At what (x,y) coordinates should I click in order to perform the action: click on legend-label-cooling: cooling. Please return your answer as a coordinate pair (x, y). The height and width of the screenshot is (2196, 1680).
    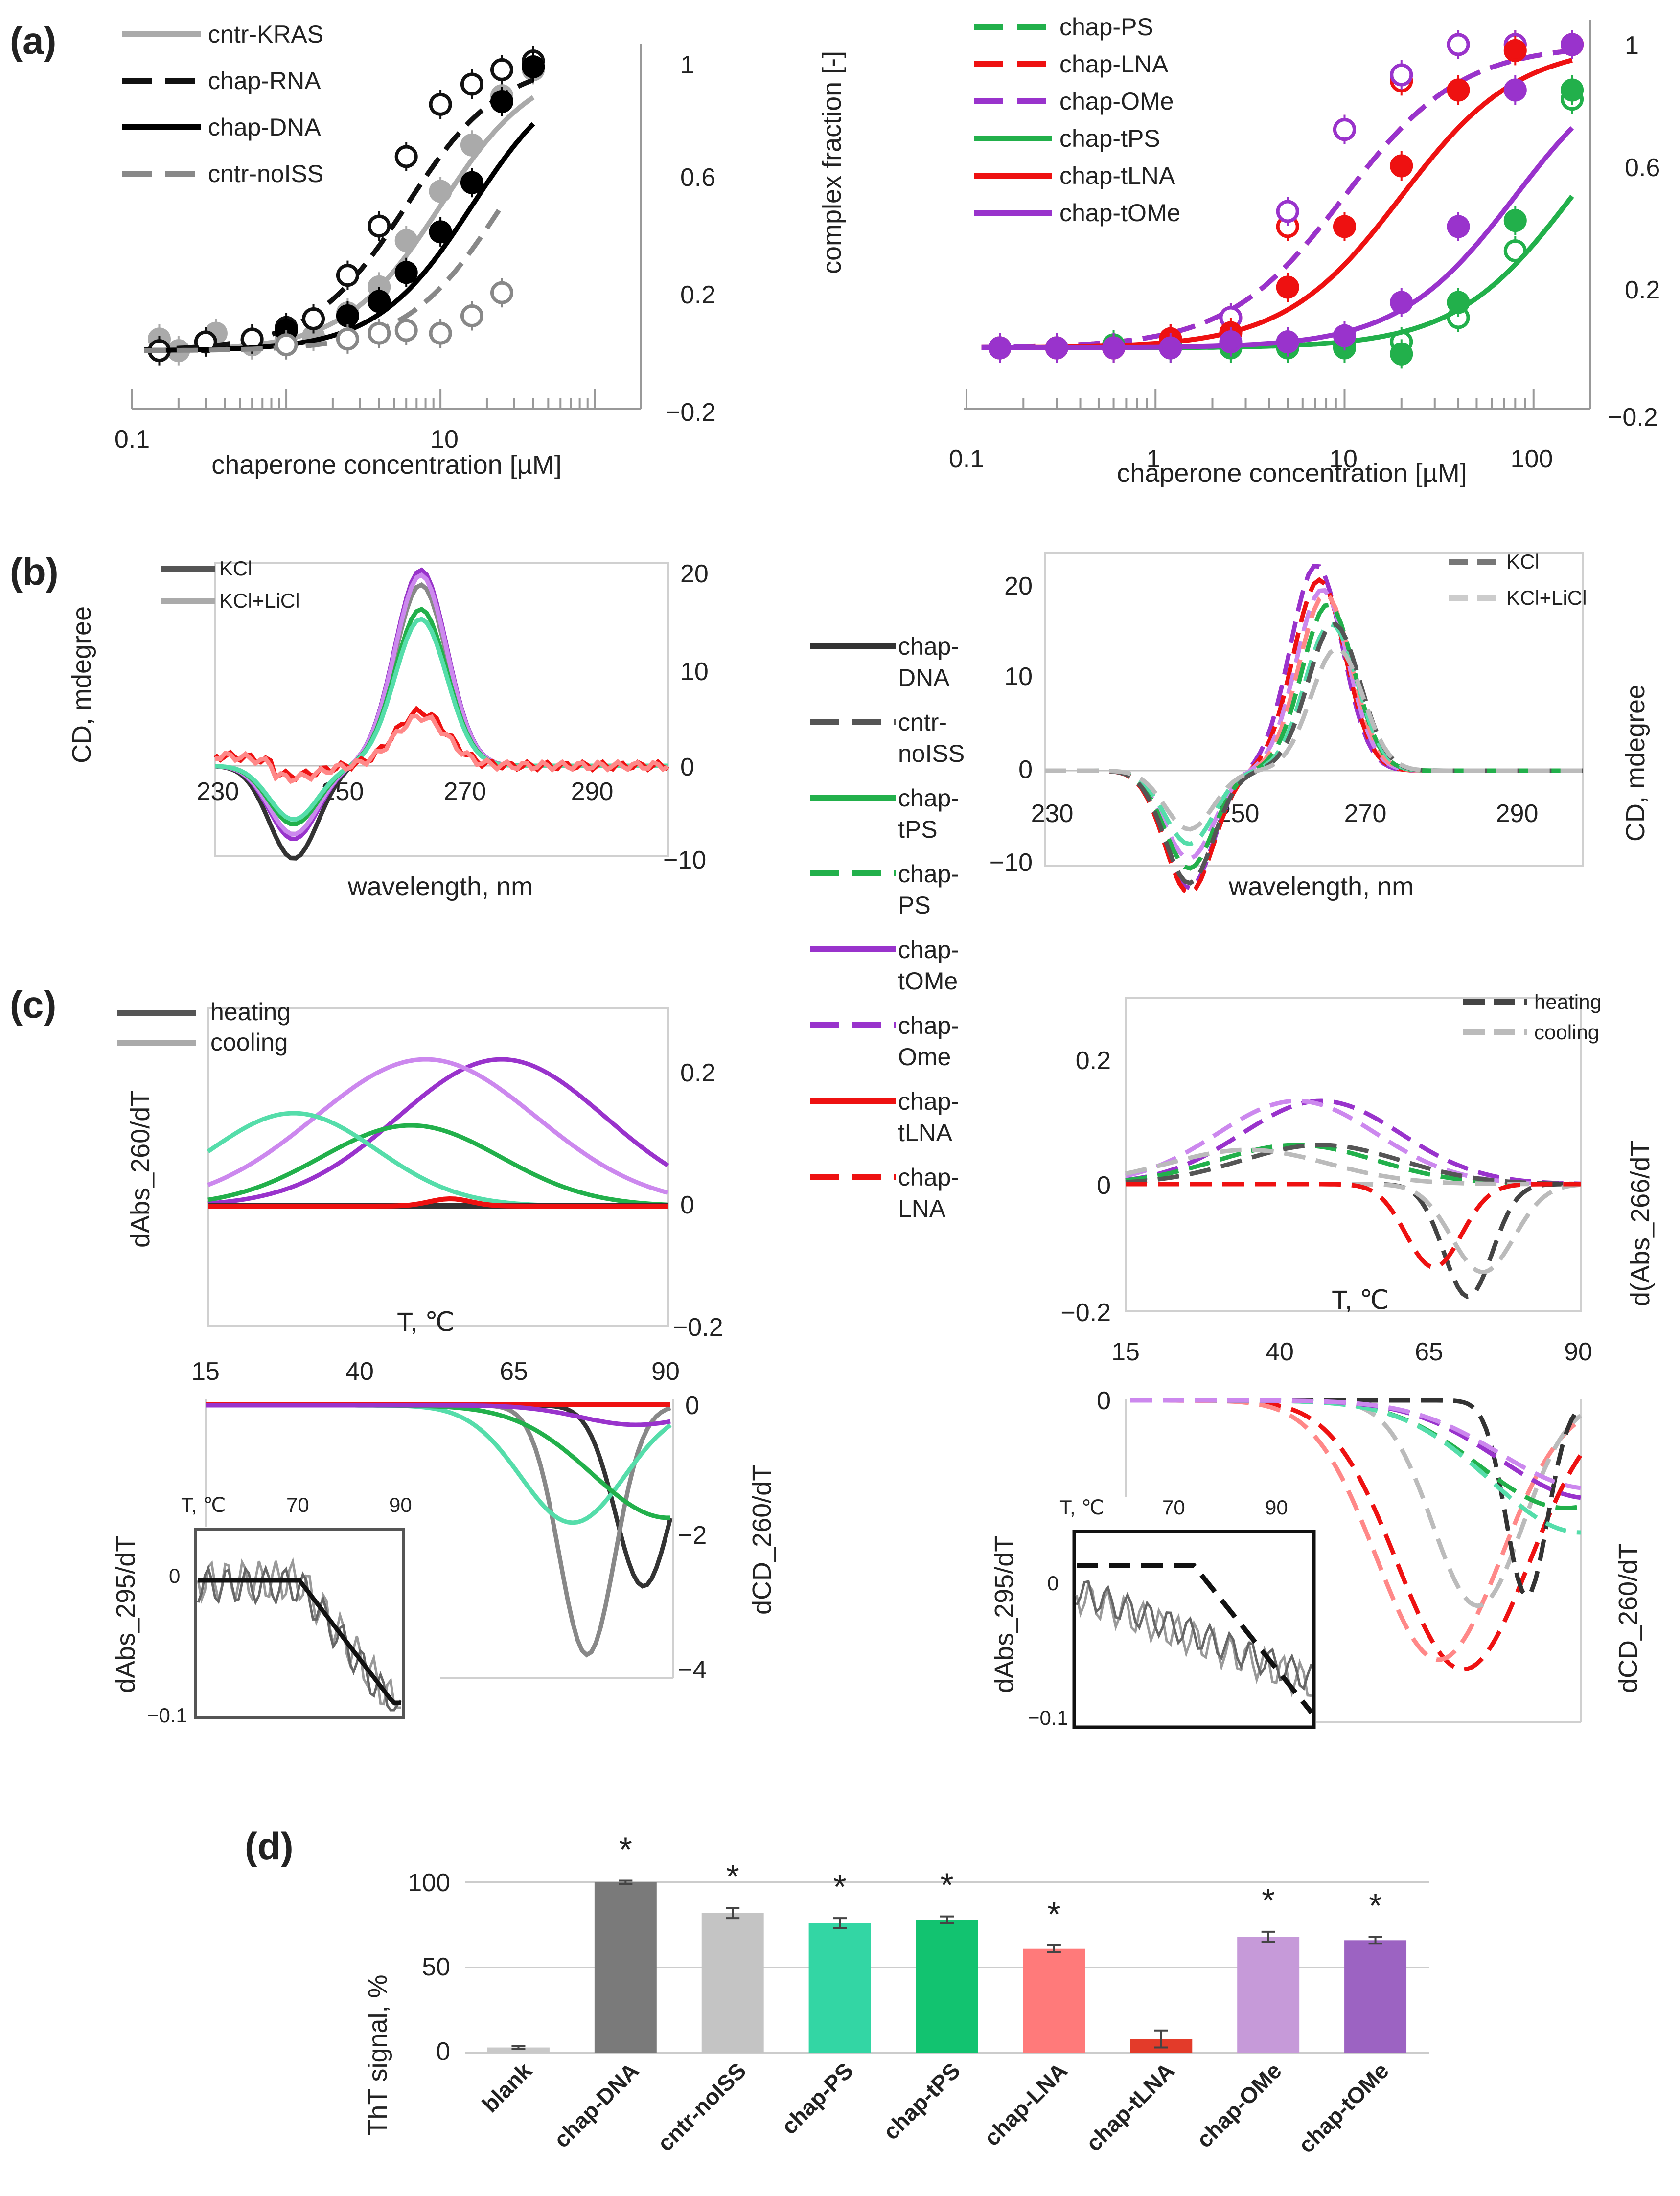
    Looking at the image, I should click on (249, 1042).